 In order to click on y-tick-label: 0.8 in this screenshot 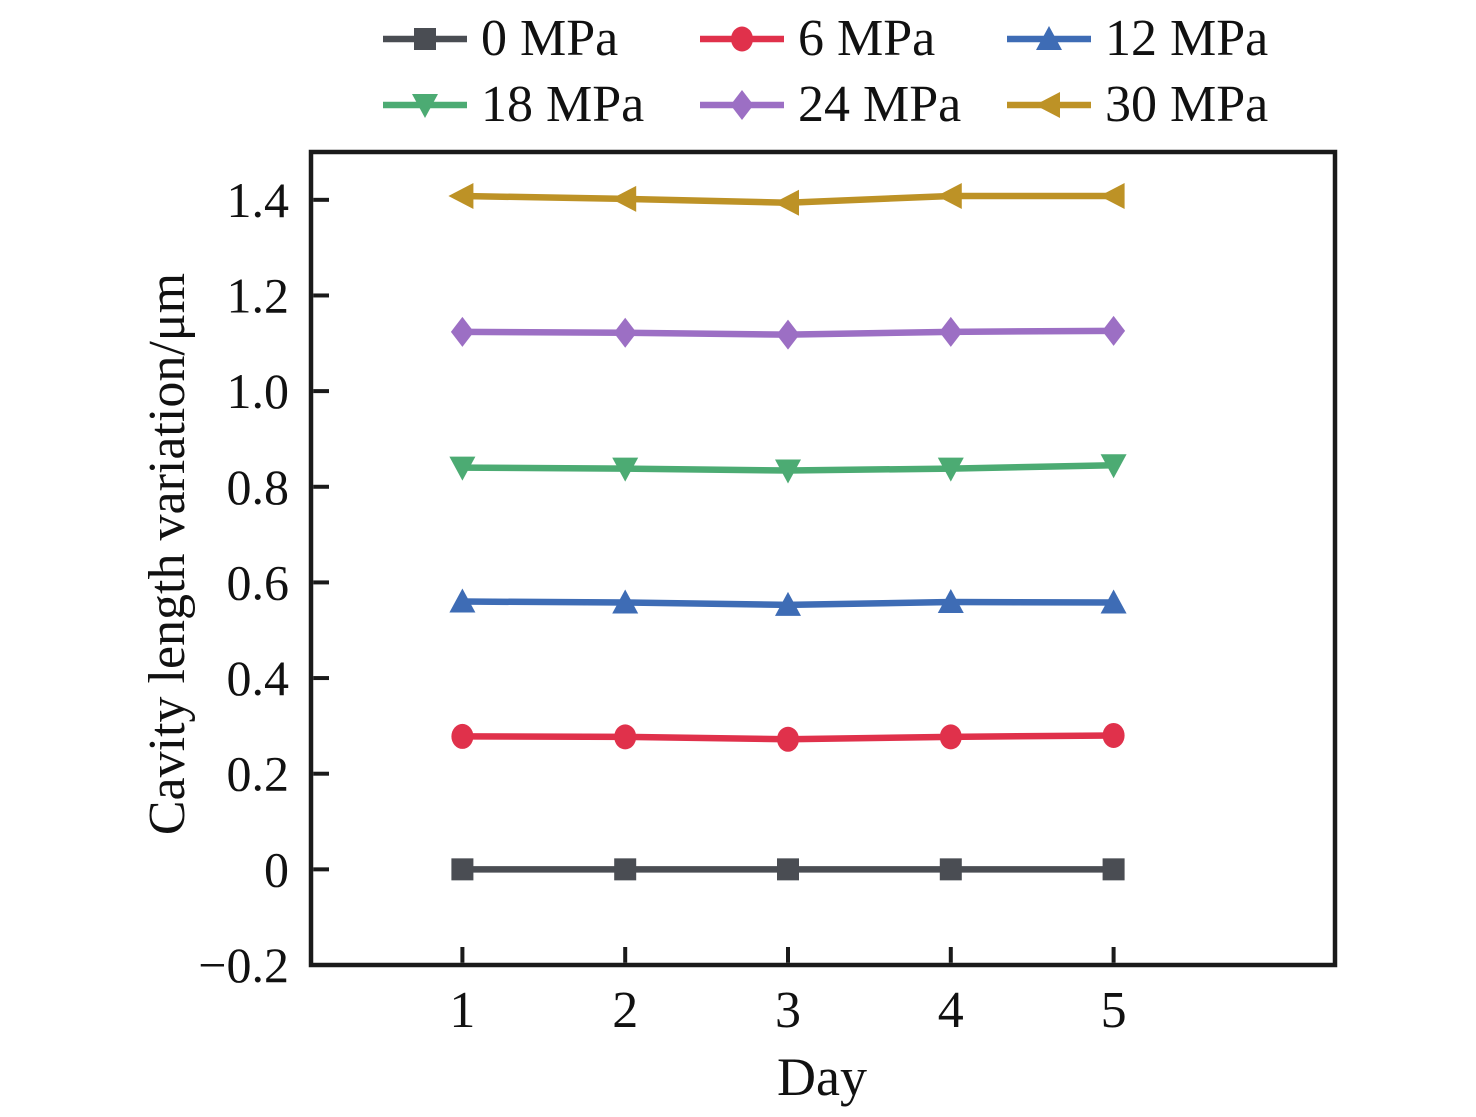, I will do `click(258, 487)`.